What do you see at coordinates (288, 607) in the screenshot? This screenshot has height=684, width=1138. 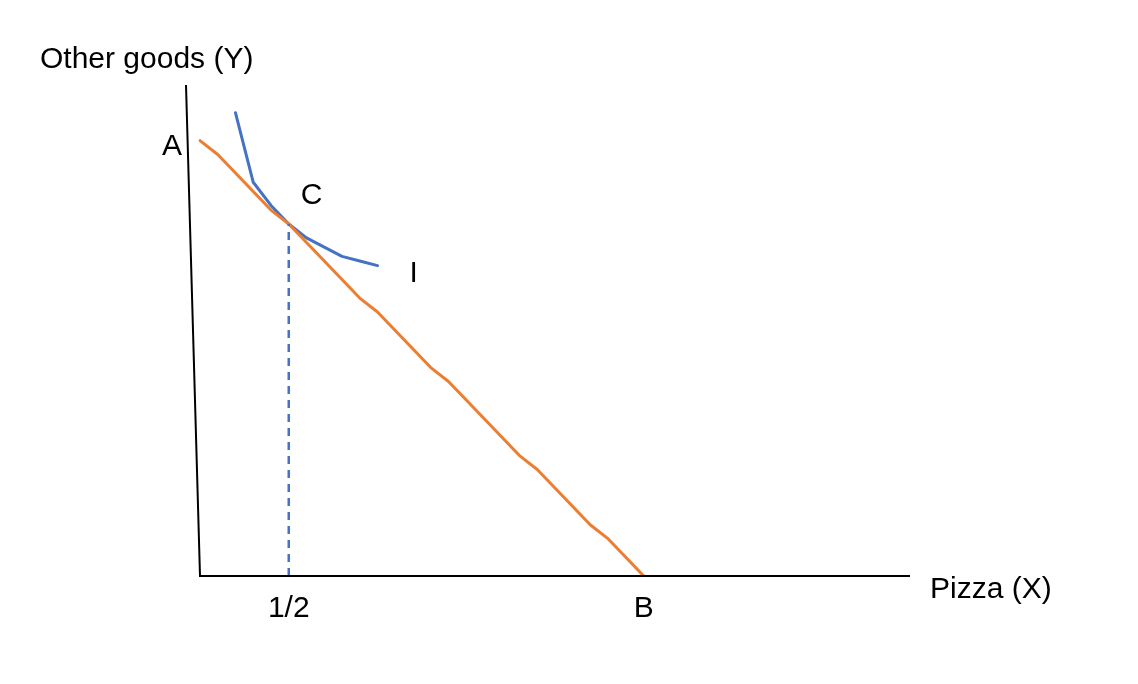 I see `x-tick-label: 1/2` at bounding box center [288, 607].